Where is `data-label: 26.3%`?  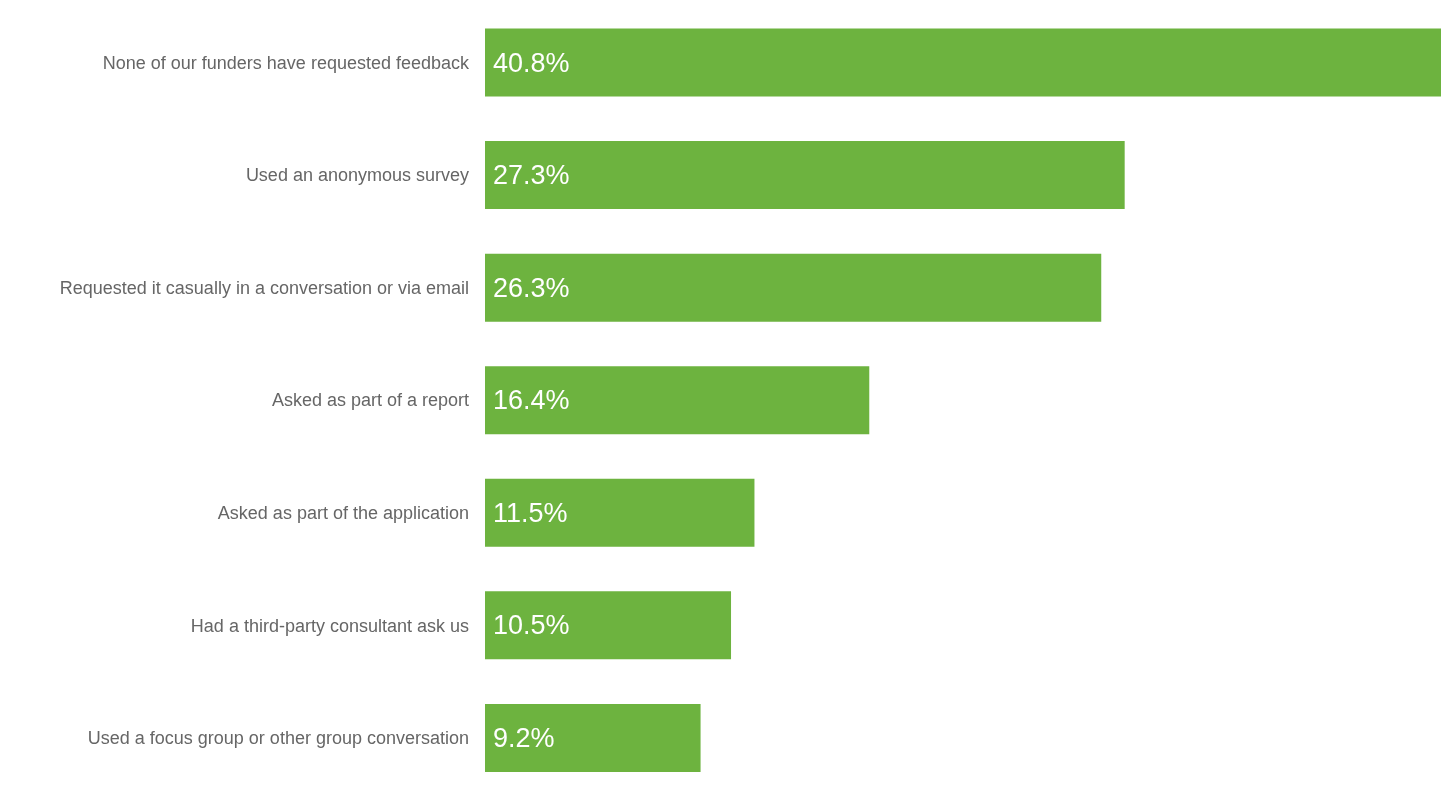
data-label: 26.3% is located at coordinates (531, 287).